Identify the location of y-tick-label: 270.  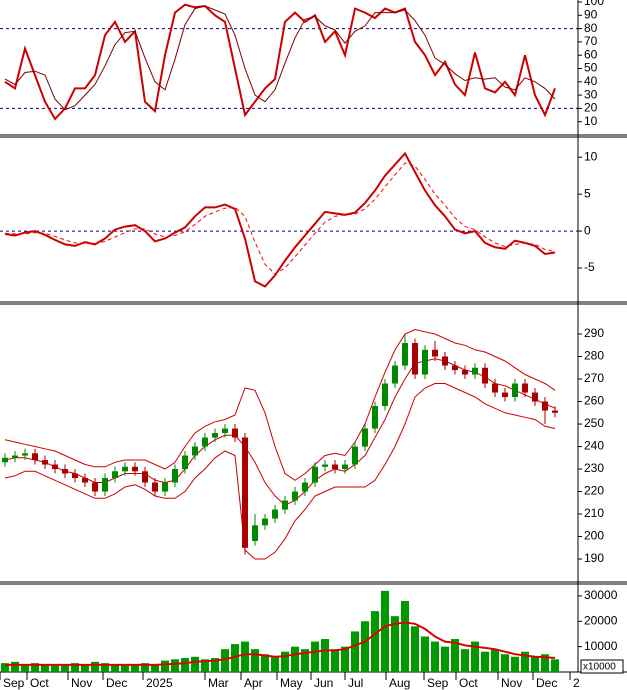
(594, 378).